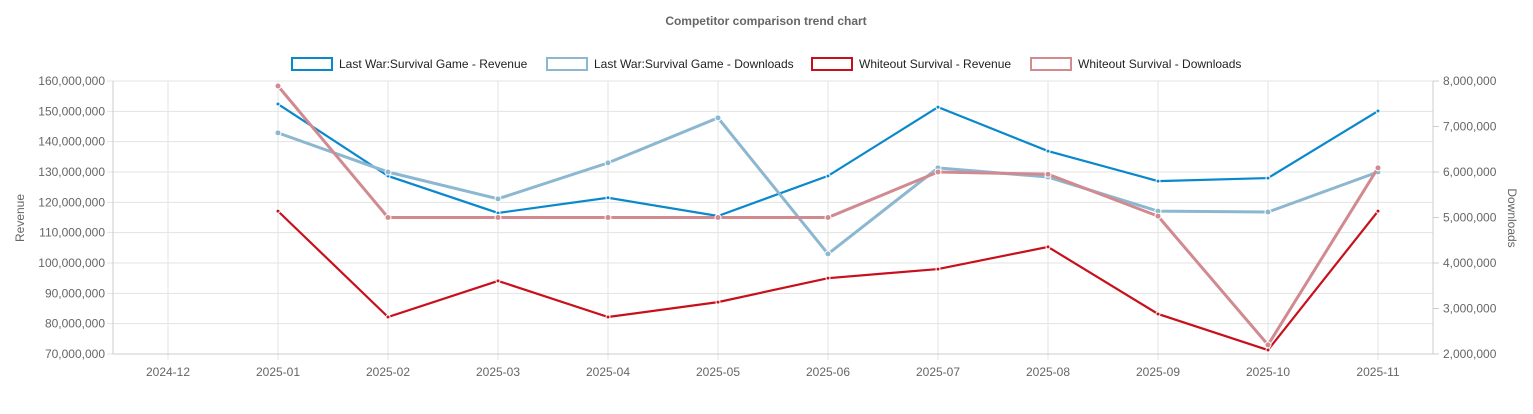 The height and width of the screenshot is (414, 1533). I want to click on x-tick-label: 2025-10, so click(1268, 372).